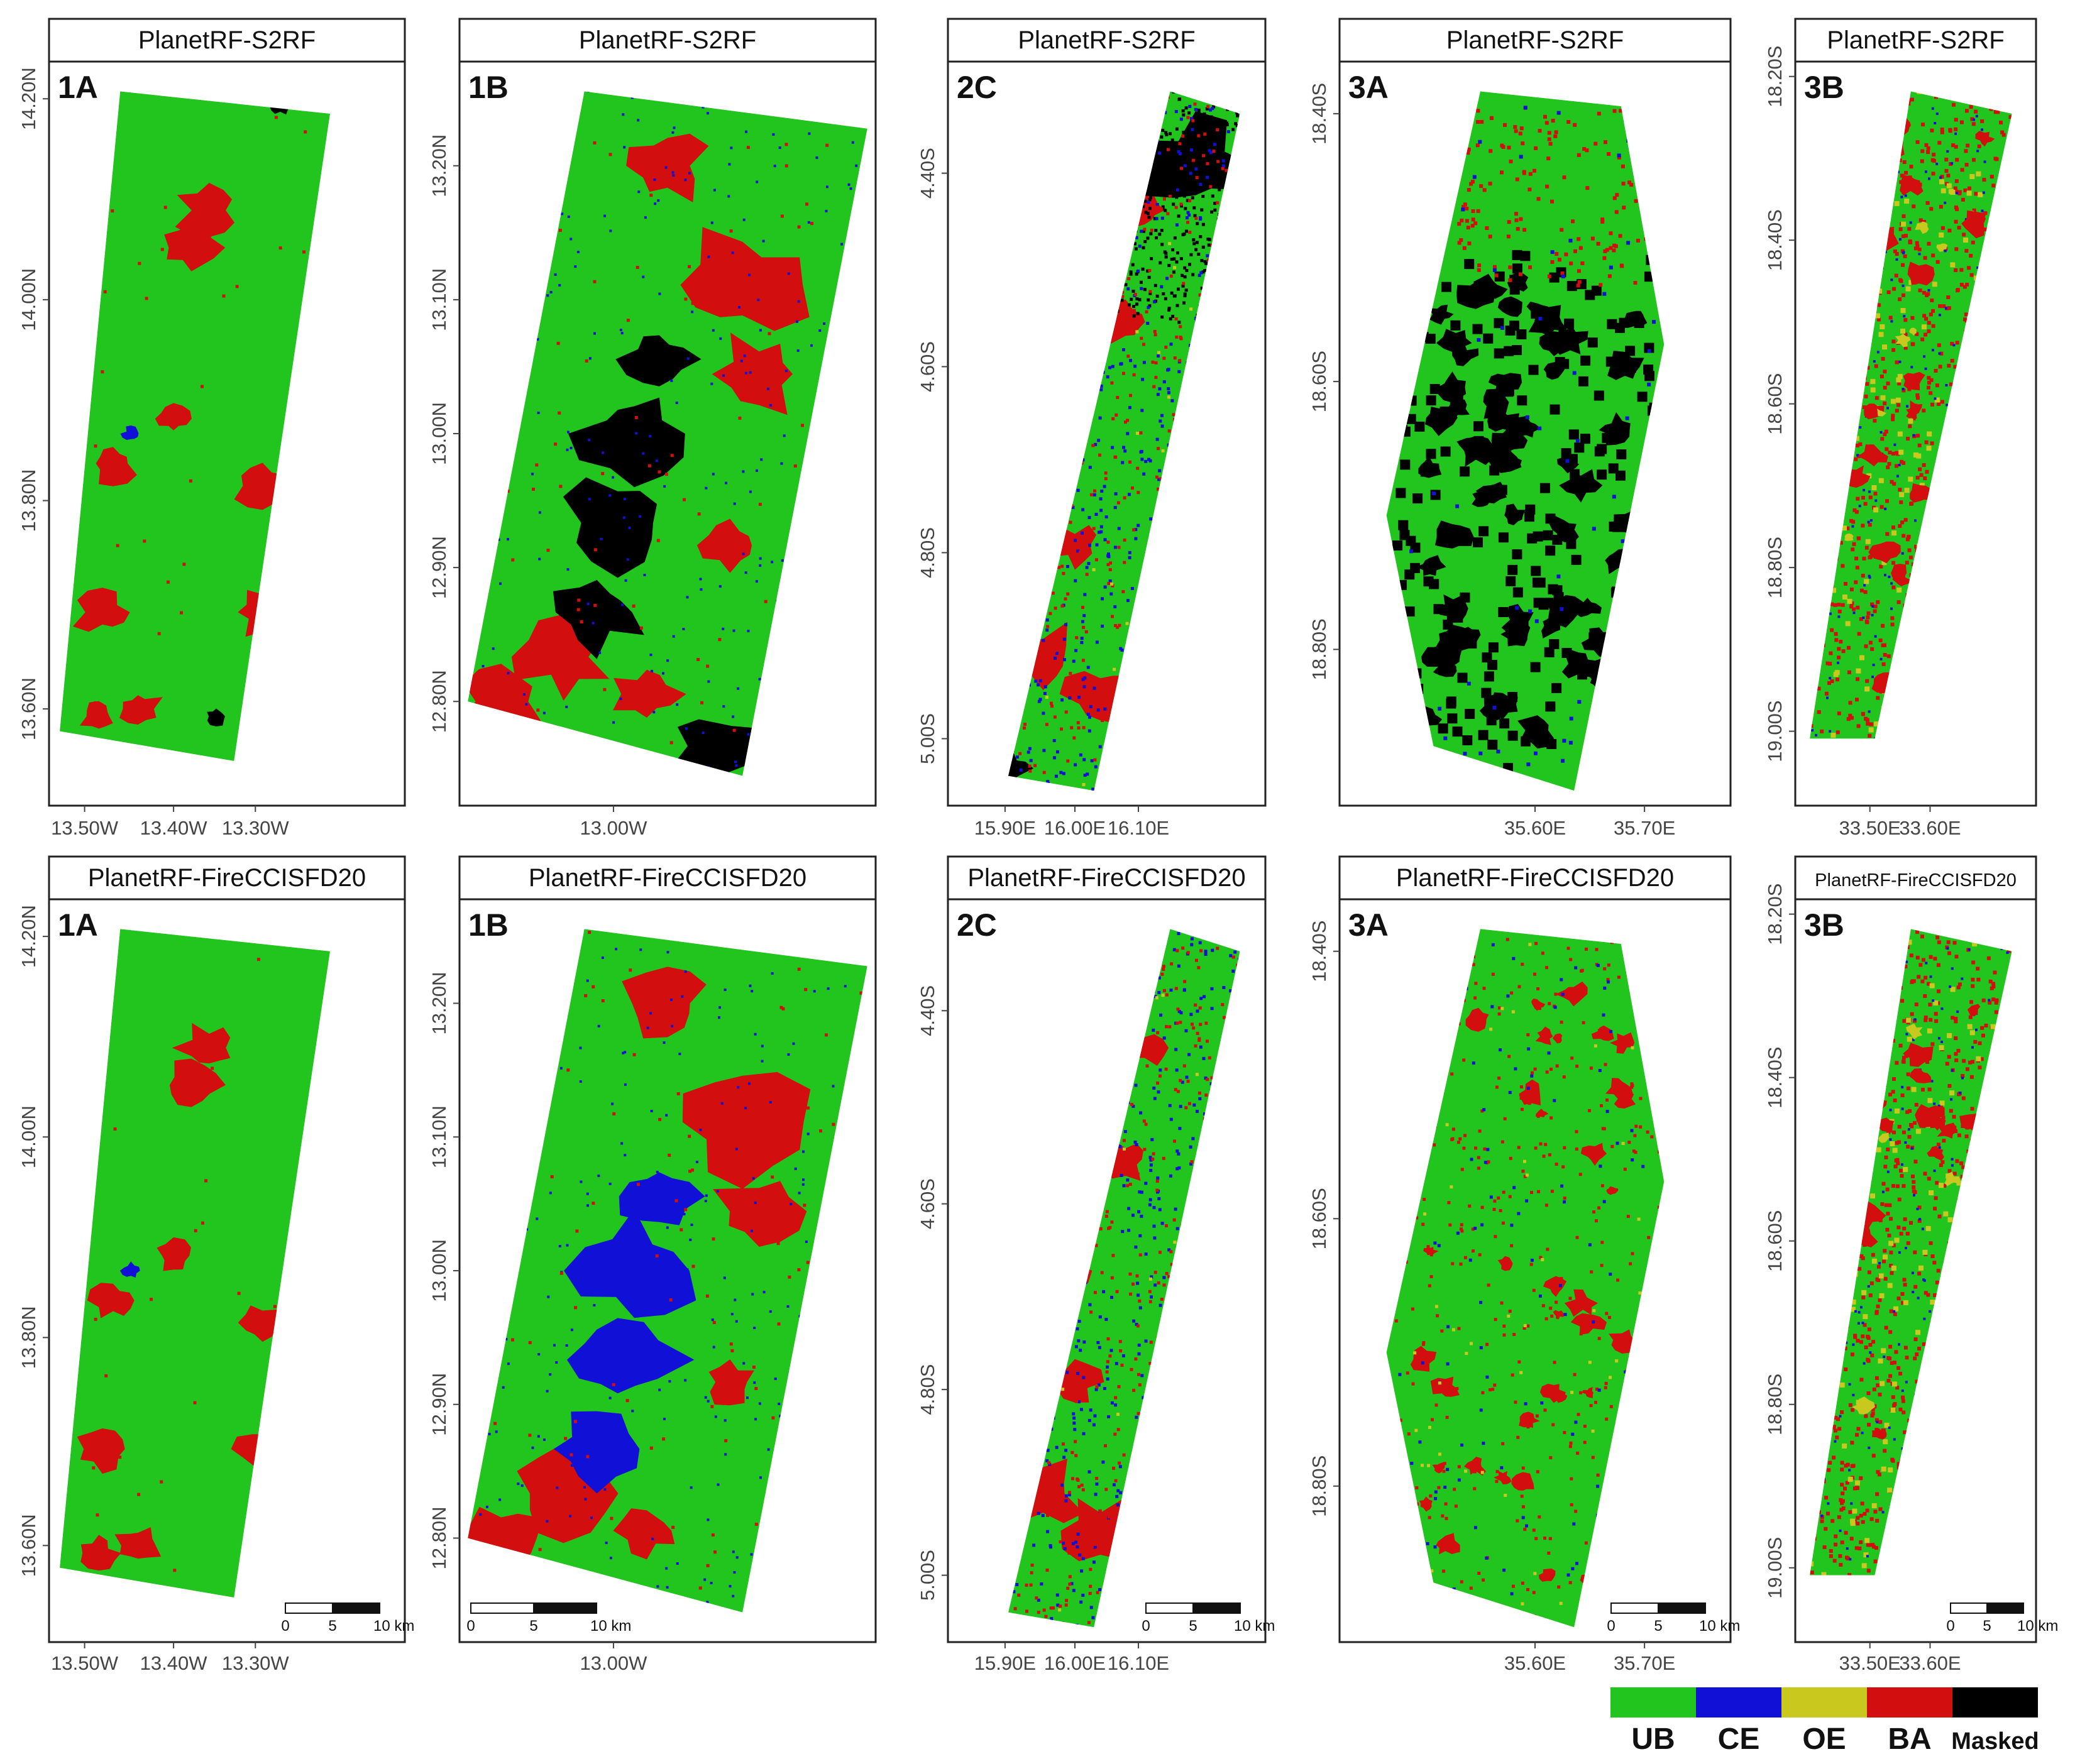 The width and height of the screenshot is (2075, 1764). Describe the element at coordinates (439, 701) in the screenshot. I see `lat-tick-label: 12.80N` at that location.